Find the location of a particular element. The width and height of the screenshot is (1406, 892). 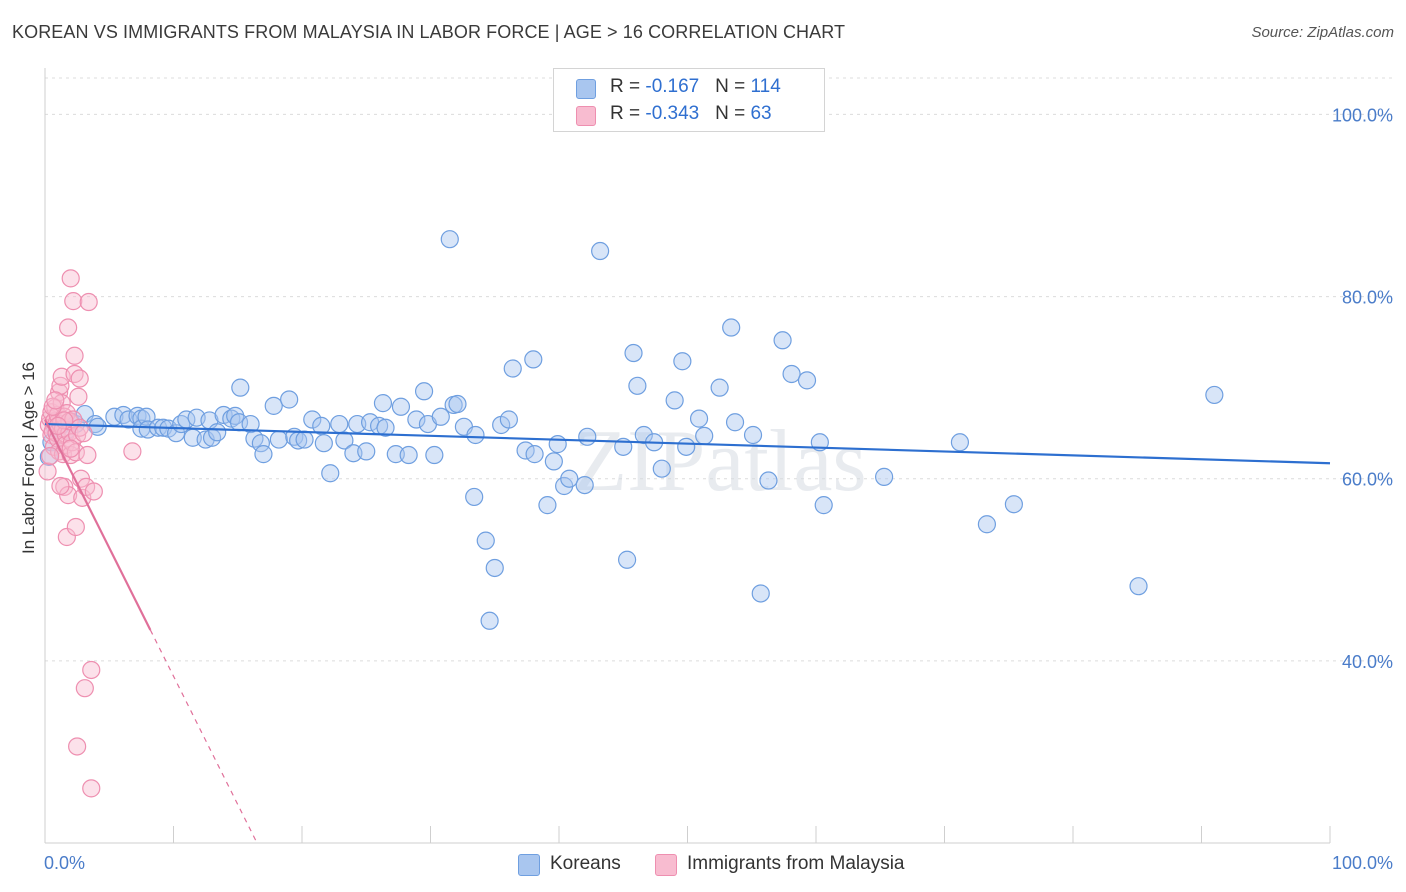

malaysia-trend-line-extension is located at coordinates (203, 736).